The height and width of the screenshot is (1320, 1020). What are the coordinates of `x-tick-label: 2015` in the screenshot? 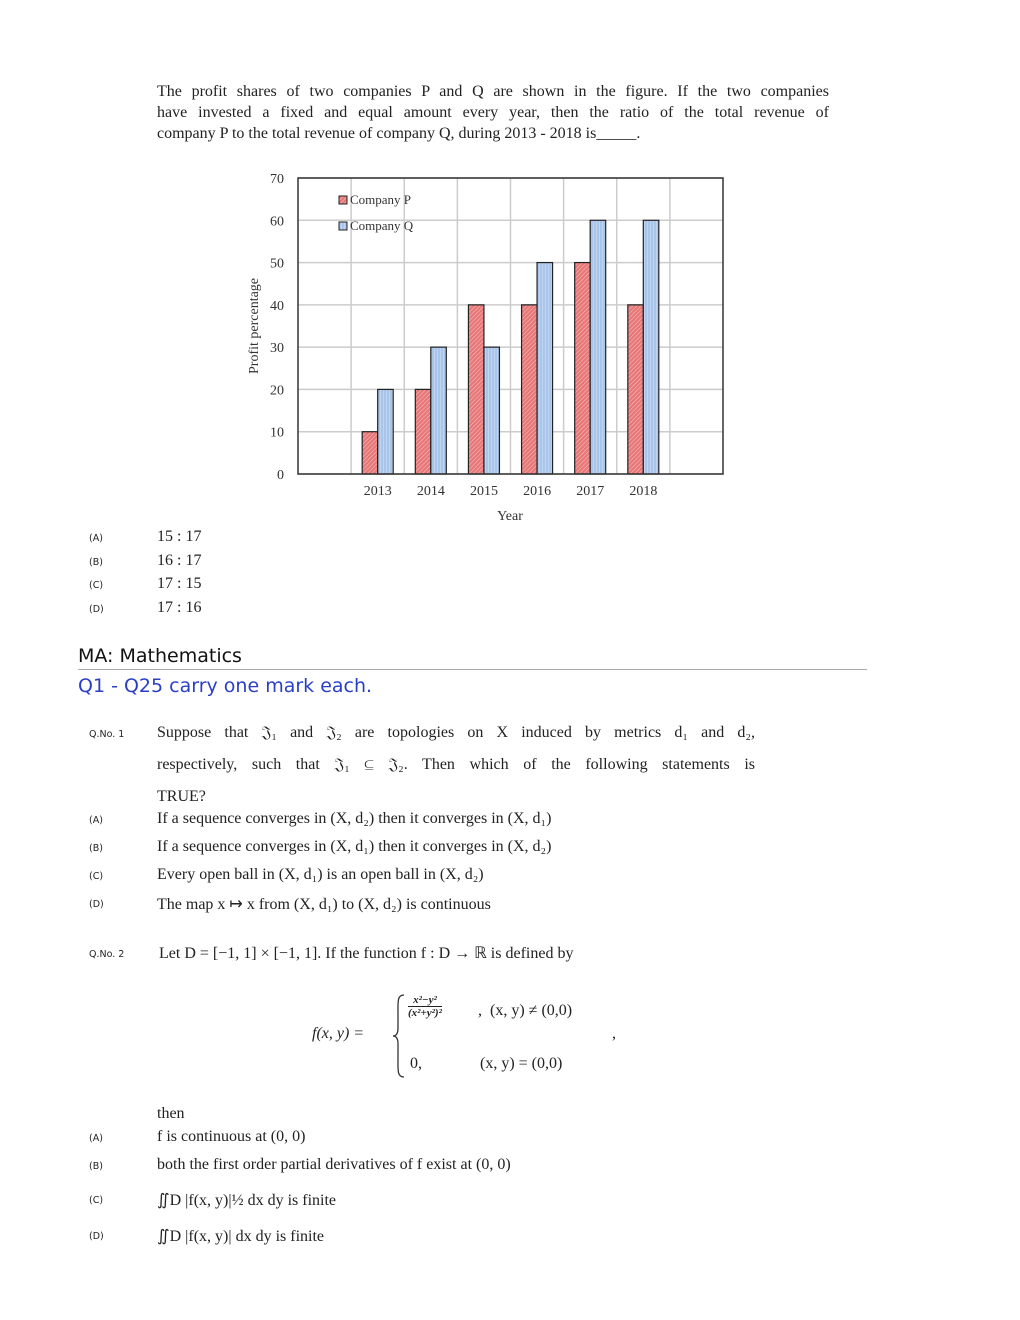 It's located at (484, 491).